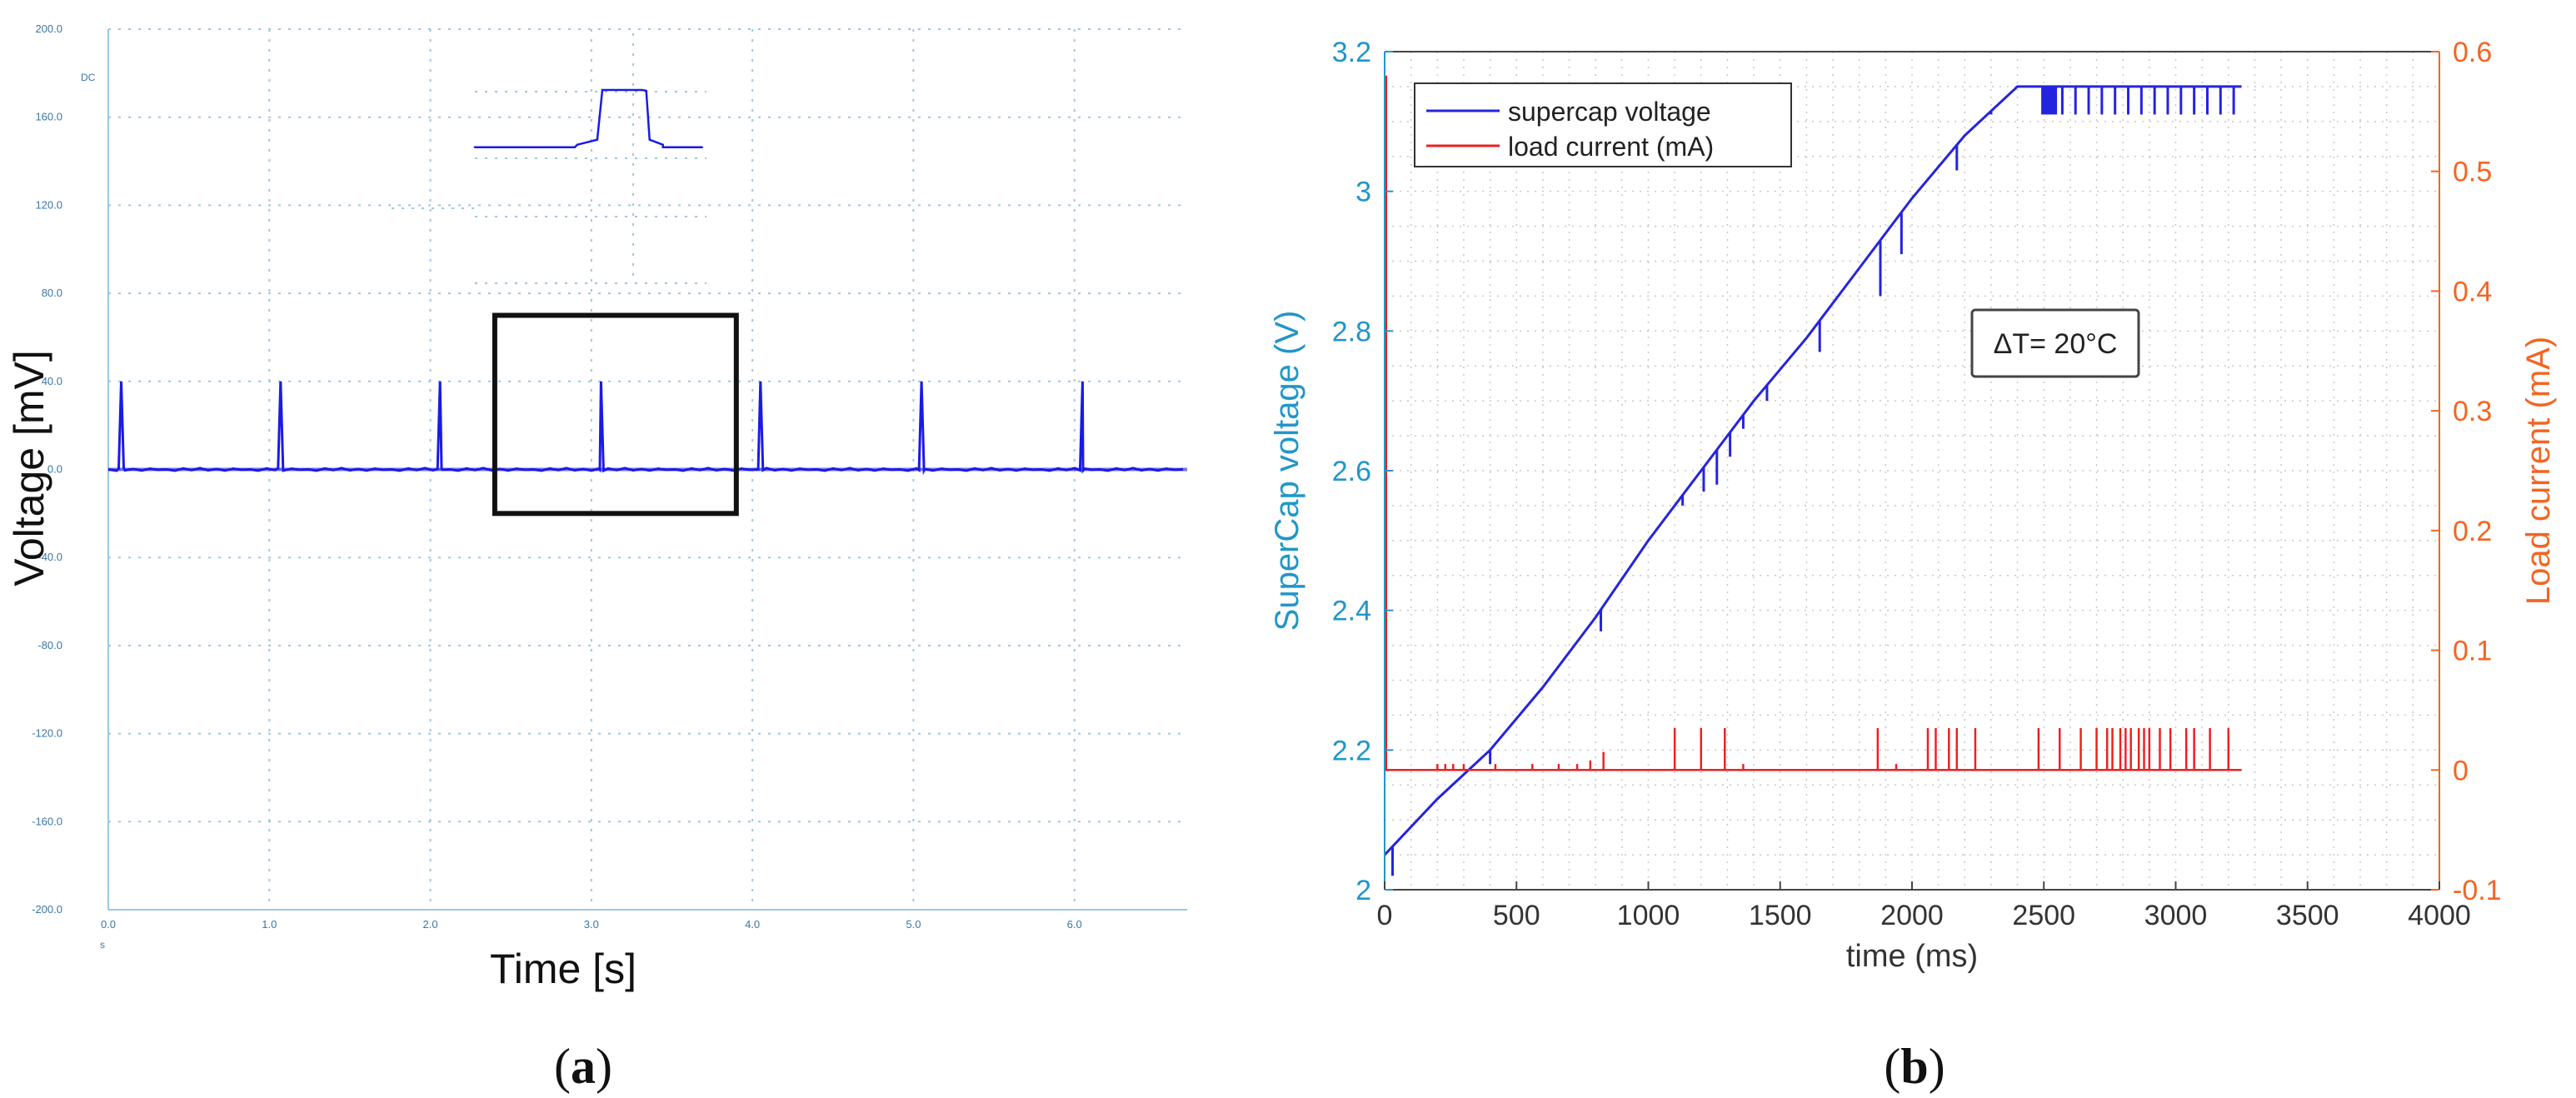 This screenshot has width=2576, height=1098. I want to click on x-tick-label: 2500, so click(2043, 915).